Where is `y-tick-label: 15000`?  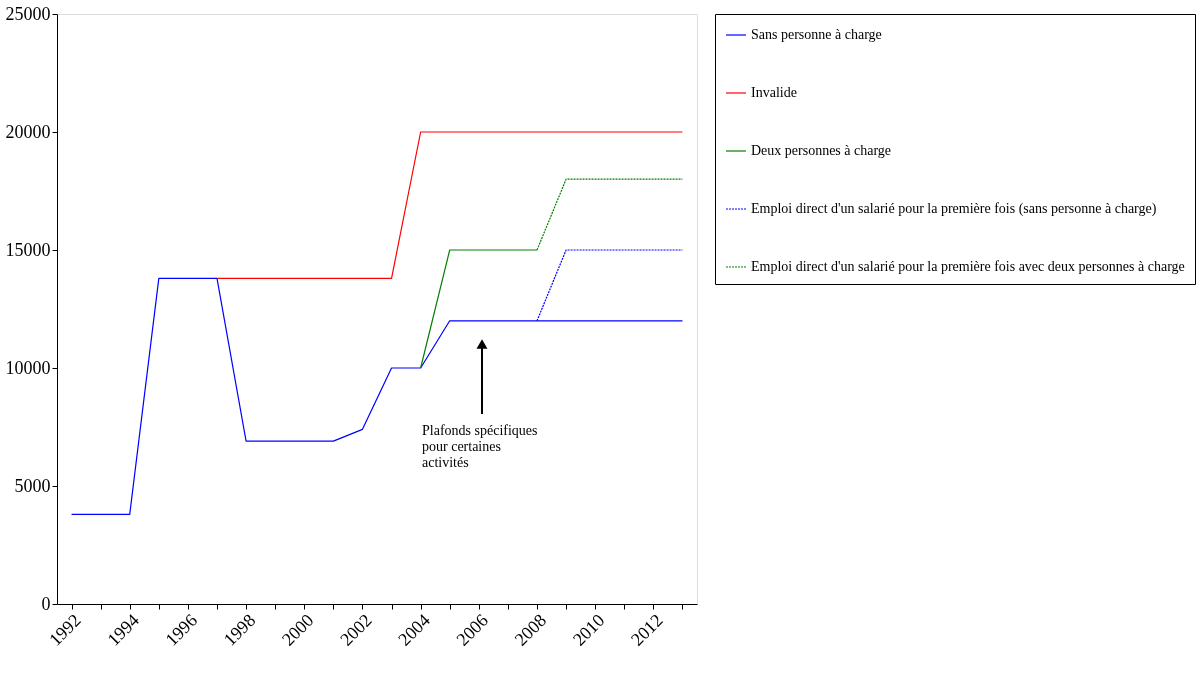
y-tick-label: 15000 is located at coordinates (28, 249).